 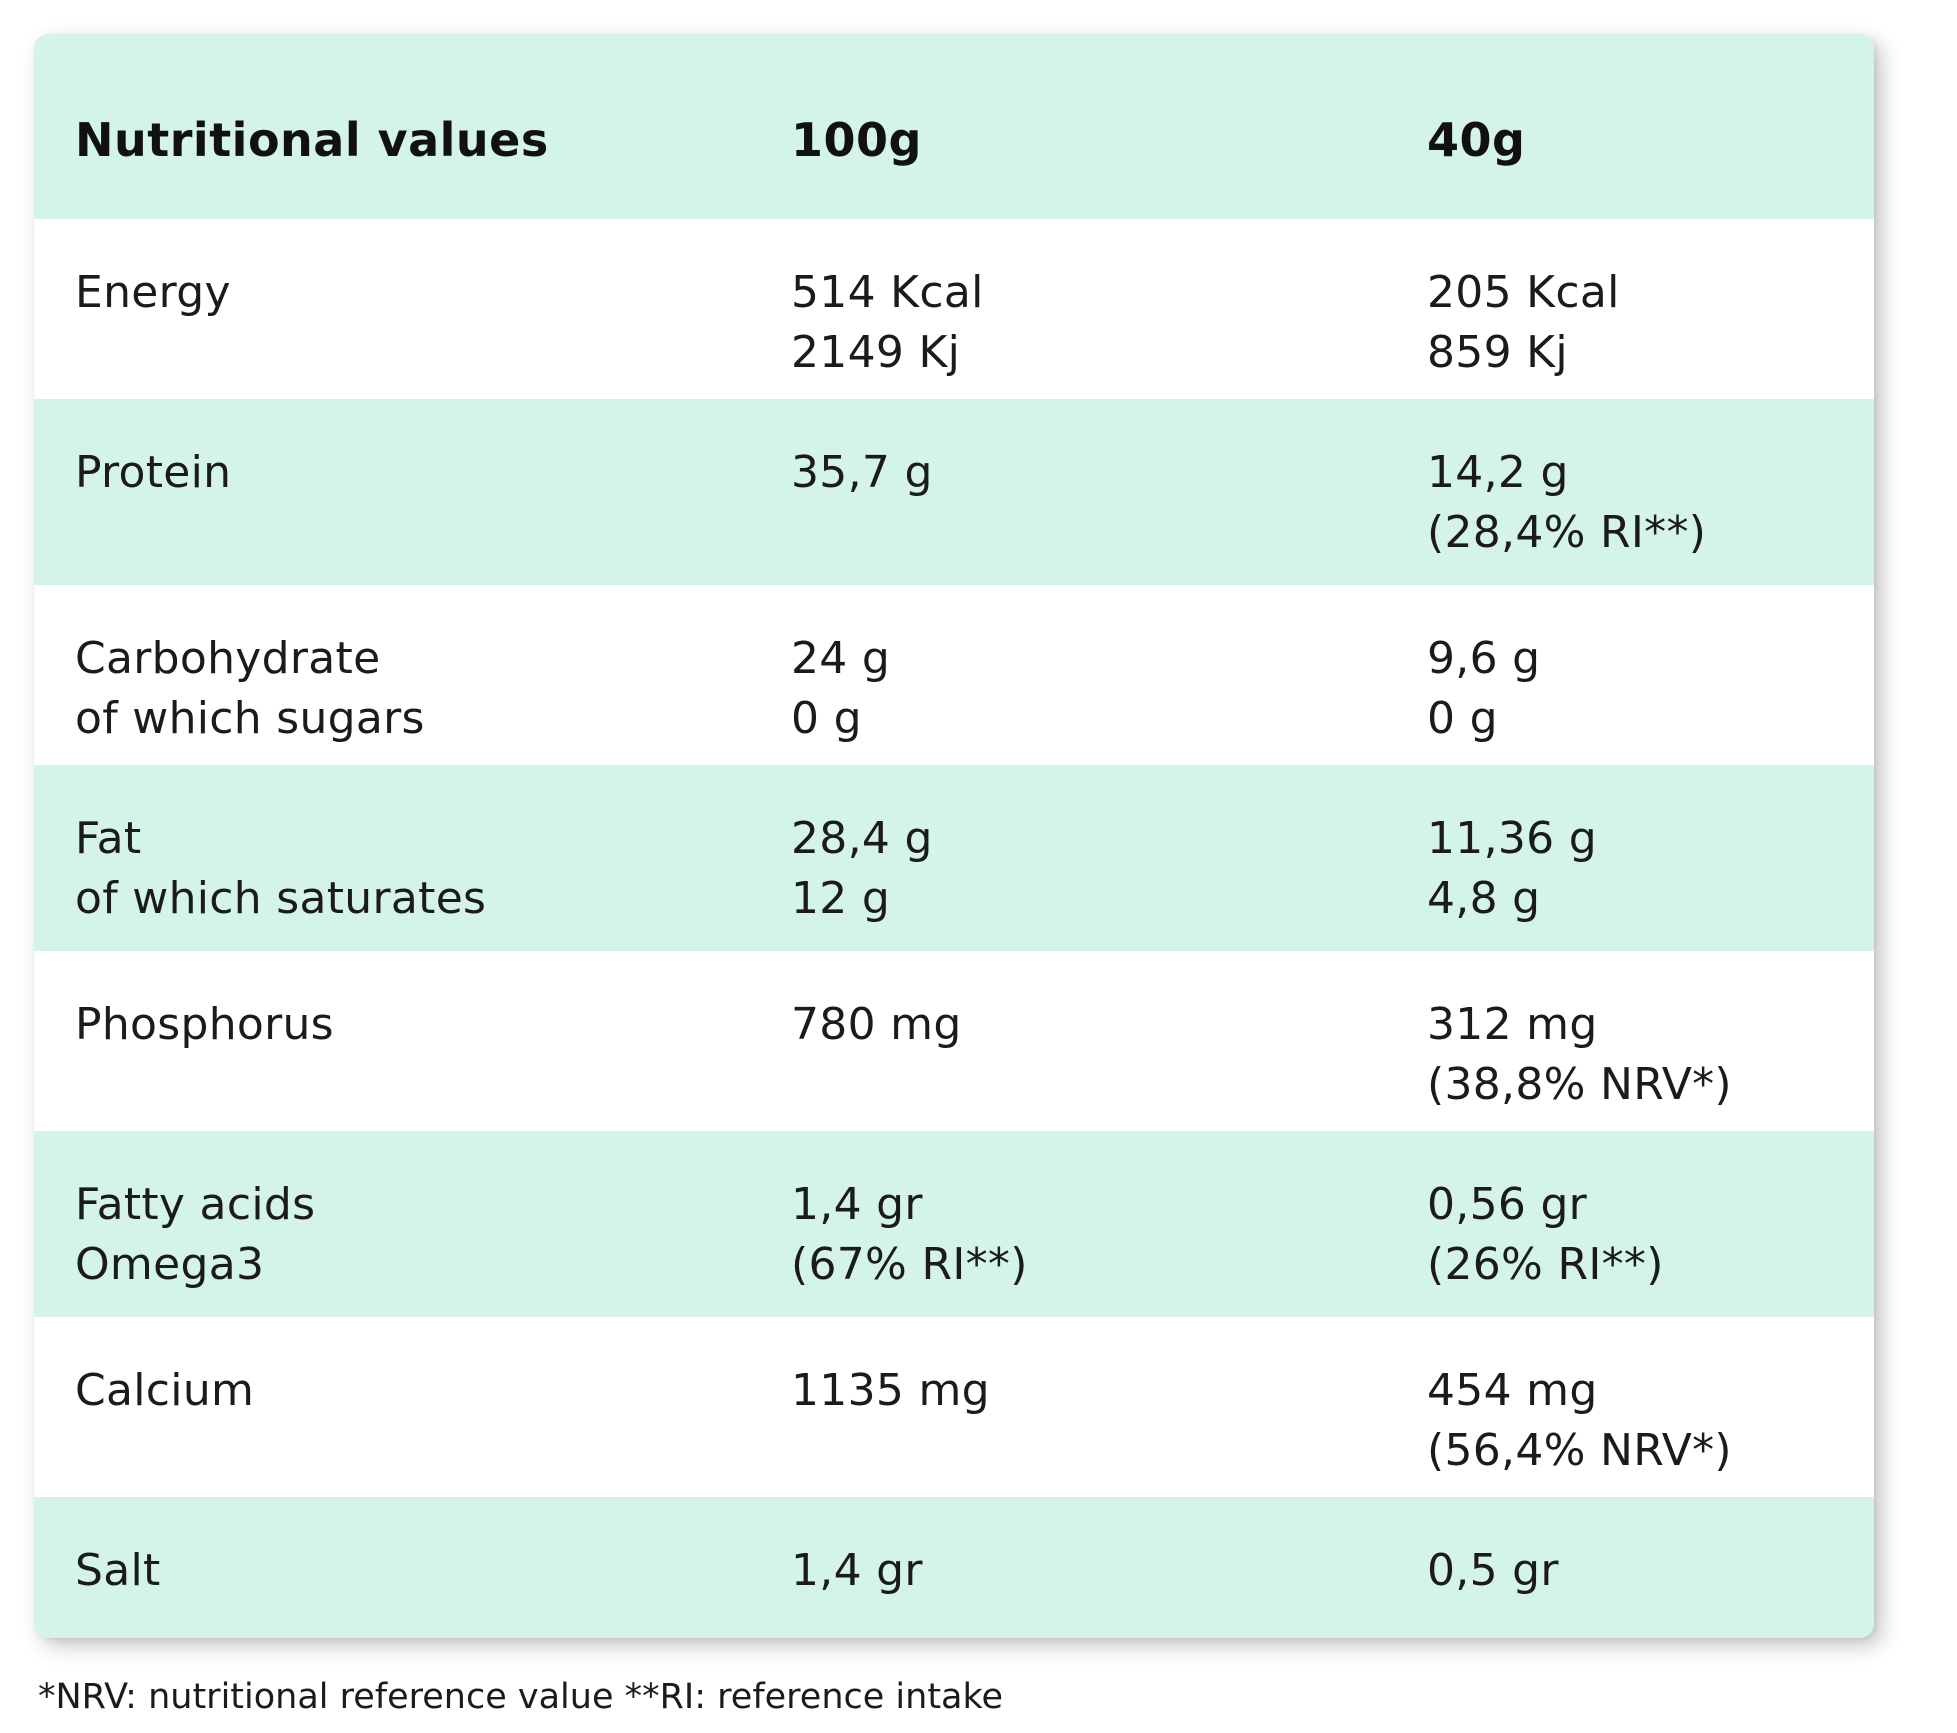 What do you see at coordinates (1566, 503) in the screenshot?
I see `value-40g: 14,2 g (28,4% RI**)` at bounding box center [1566, 503].